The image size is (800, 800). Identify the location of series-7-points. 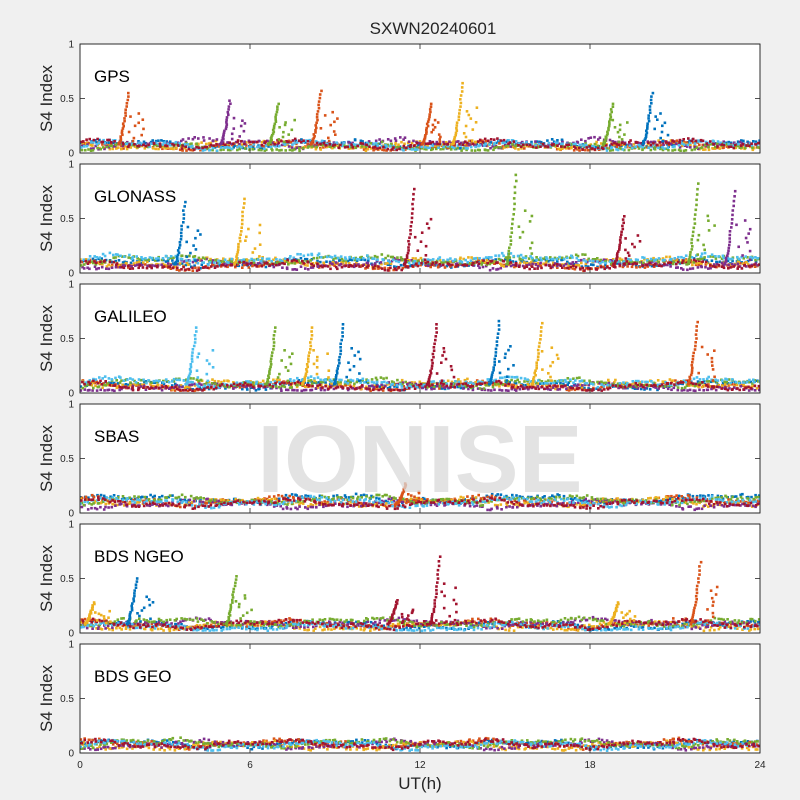
(420, 144).